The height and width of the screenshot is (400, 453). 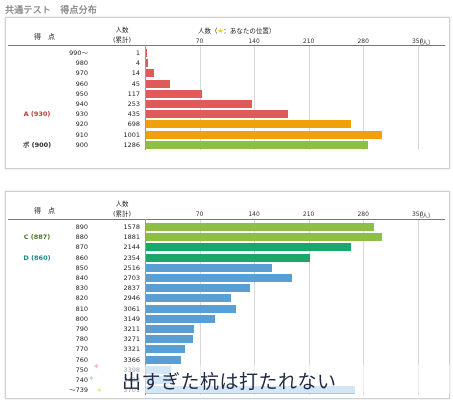 What do you see at coordinates (122, 40) in the screenshot?
I see `count-header-line2: (累計)` at bounding box center [122, 40].